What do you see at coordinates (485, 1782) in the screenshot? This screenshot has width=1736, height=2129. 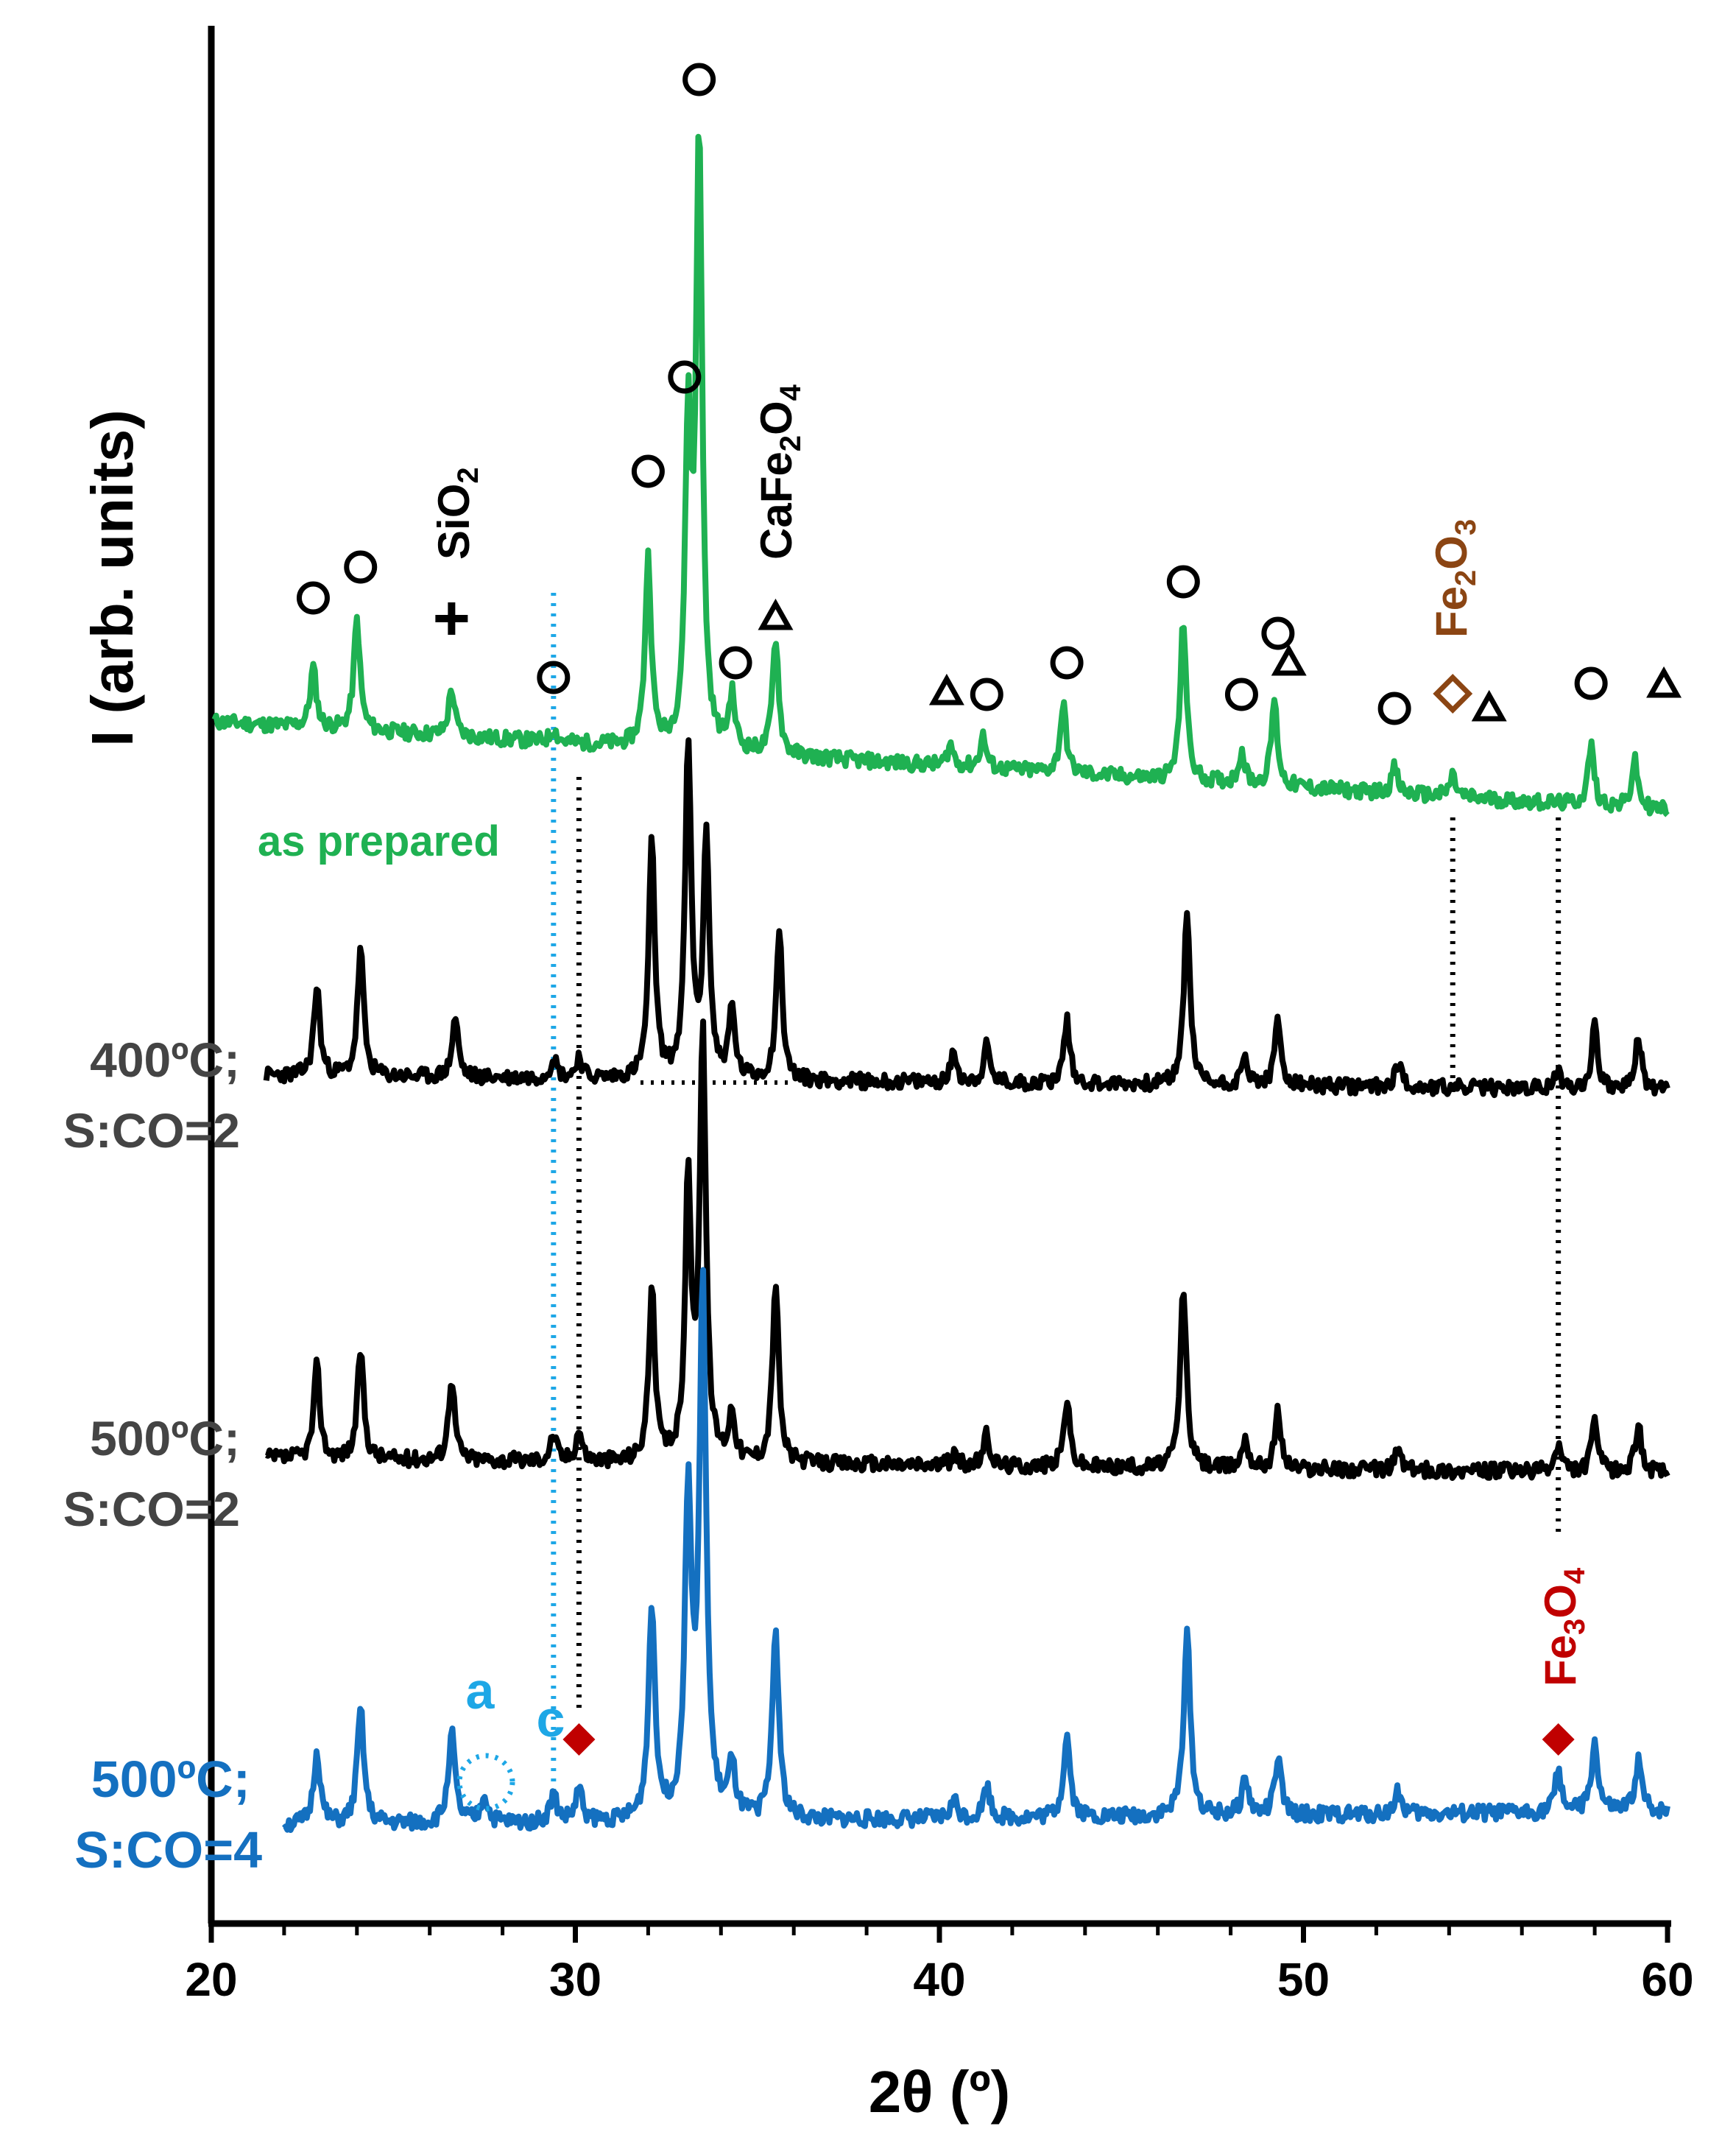 I see `annotation-a-dotted-circle` at bounding box center [485, 1782].